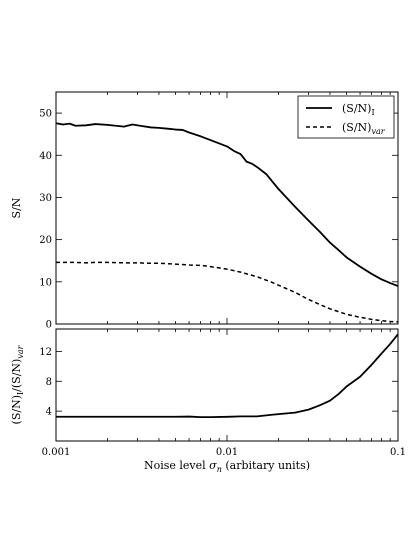 This screenshot has height=537, width=415. I want to click on legend: (S/N)I (S/N)var, so click(346, 117).